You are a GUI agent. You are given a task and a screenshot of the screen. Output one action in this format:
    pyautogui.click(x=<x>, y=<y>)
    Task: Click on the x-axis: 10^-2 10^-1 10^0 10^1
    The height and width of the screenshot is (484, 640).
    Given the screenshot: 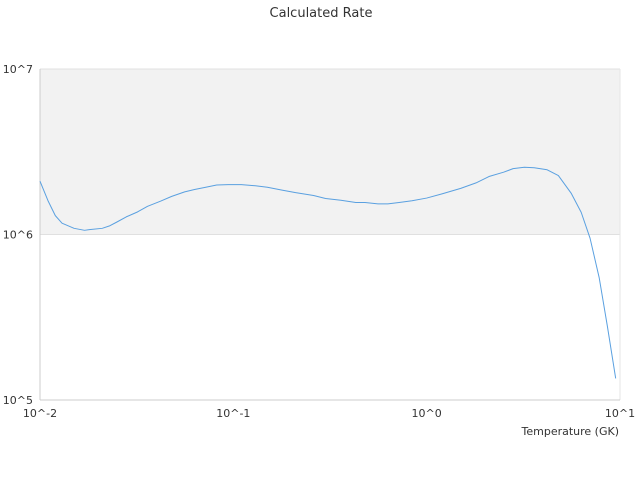 What is the action you would take?
    pyautogui.click(x=329, y=413)
    